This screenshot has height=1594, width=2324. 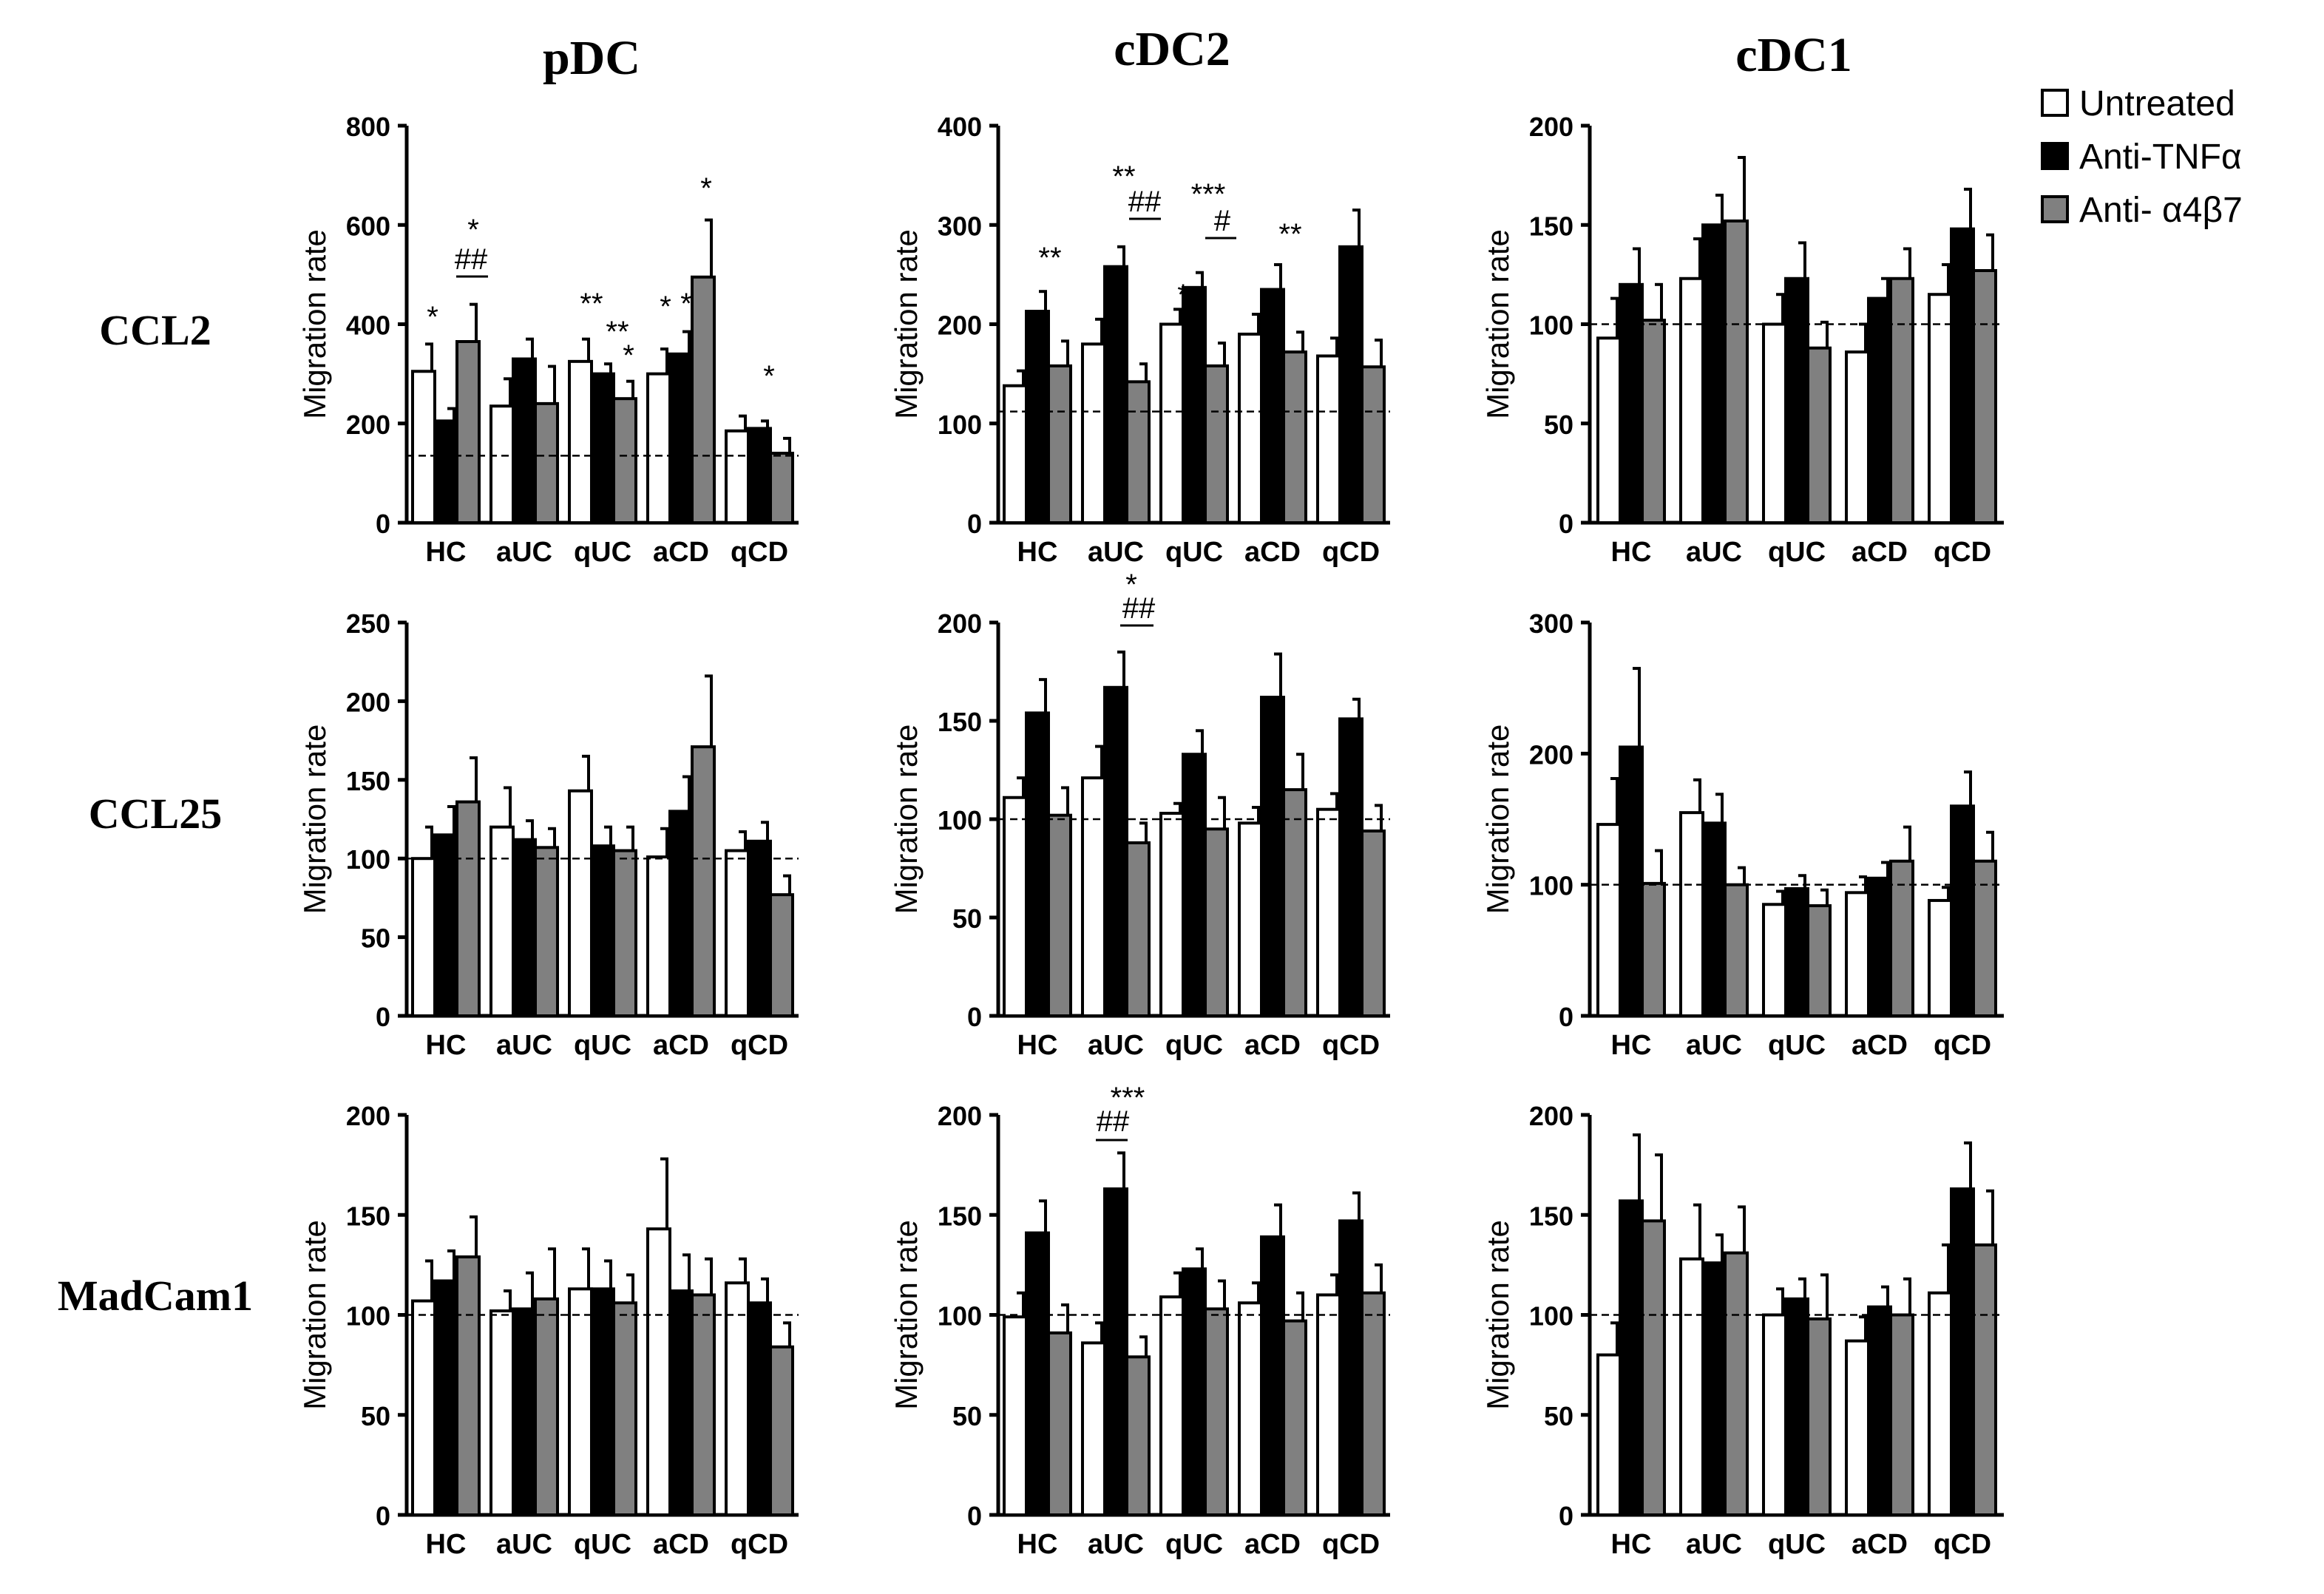 What do you see at coordinates (960, 226) in the screenshot?
I see `y-tick-label: 300` at bounding box center [960, 226].